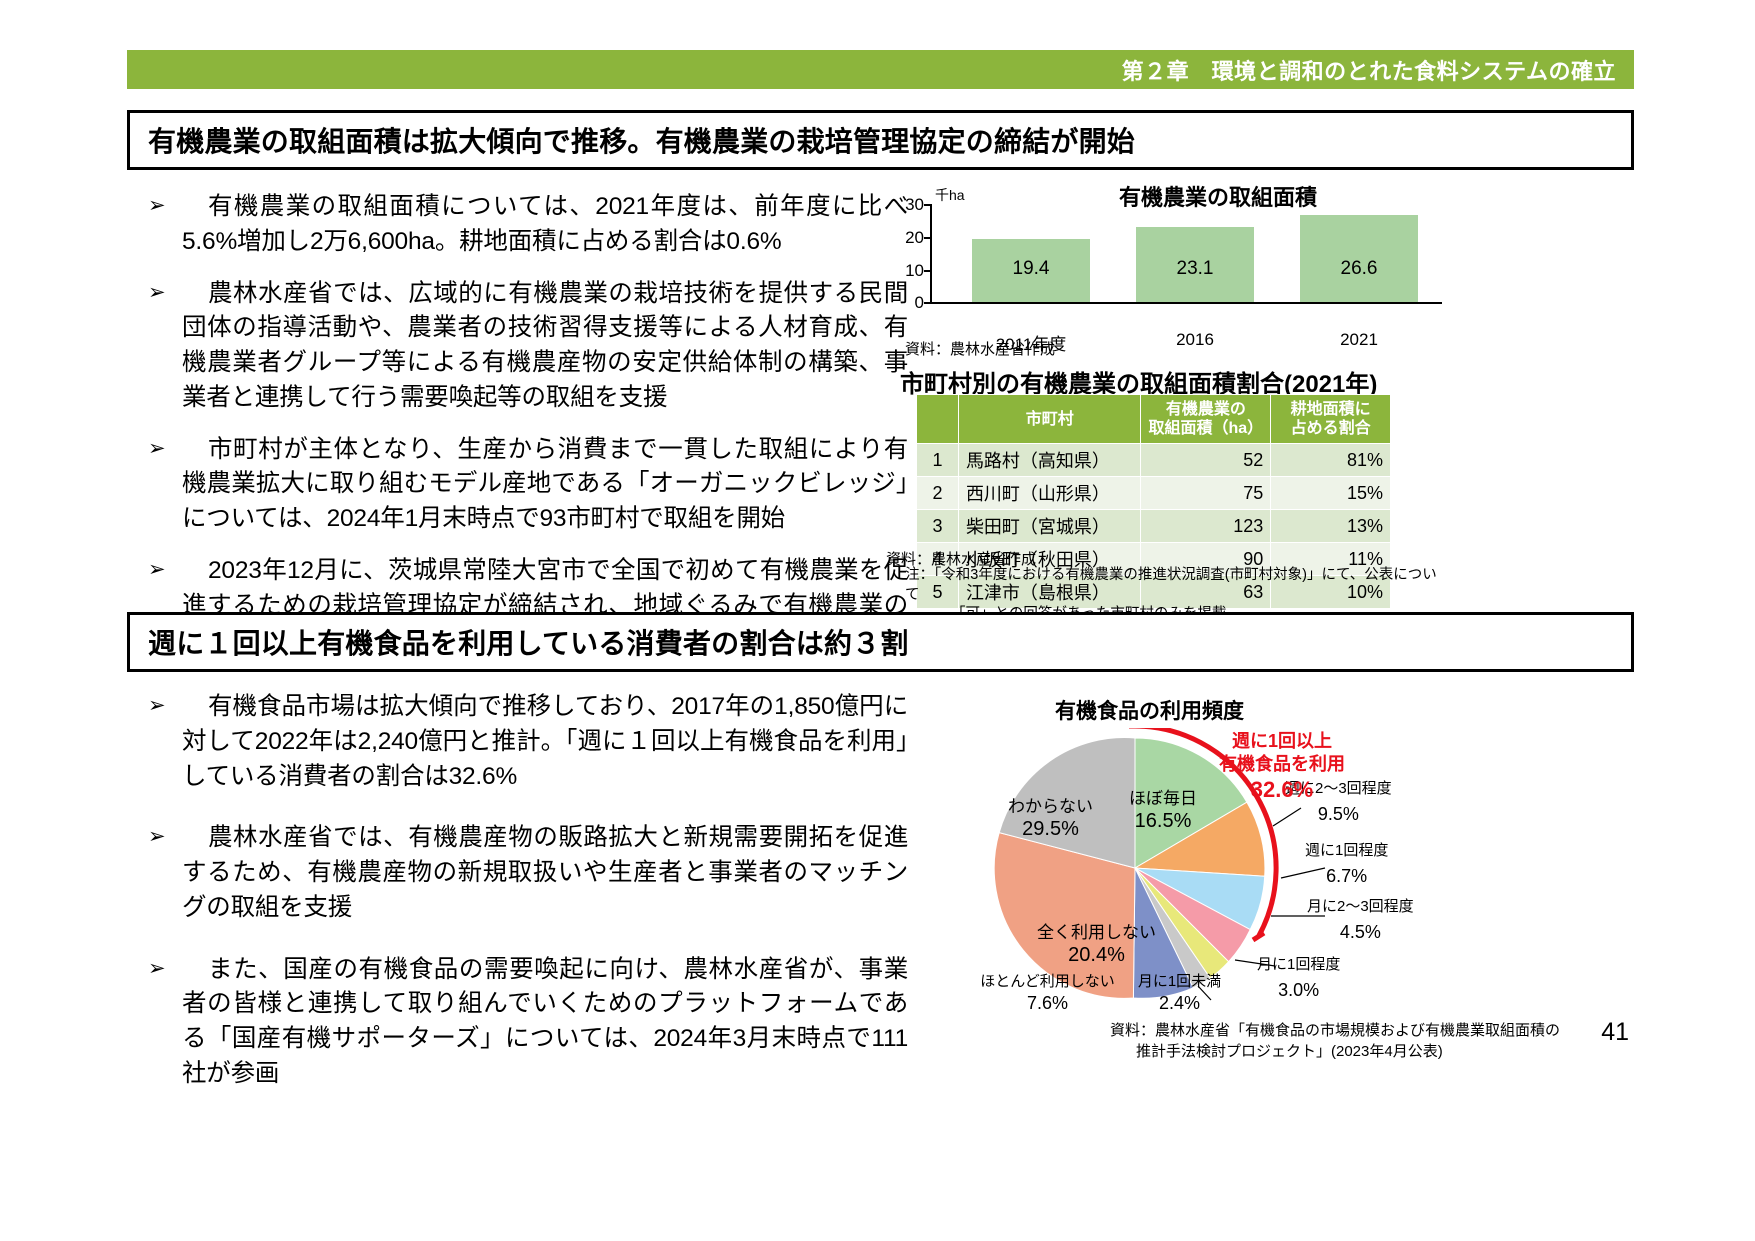 The height and width of the screenshot is (1241, 1755). I want to click on bar-2016, so click(1195, 264).